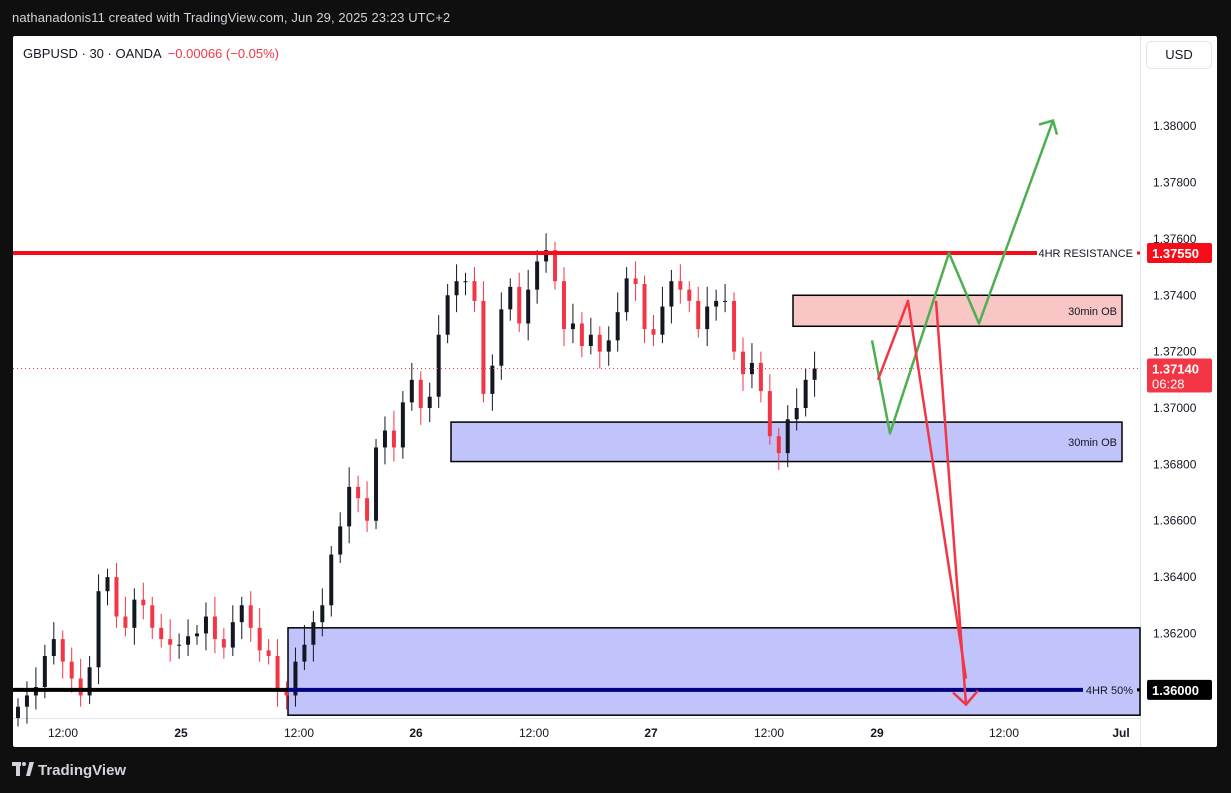  I want to click on bearish-arrow-head, so click(965, 698).